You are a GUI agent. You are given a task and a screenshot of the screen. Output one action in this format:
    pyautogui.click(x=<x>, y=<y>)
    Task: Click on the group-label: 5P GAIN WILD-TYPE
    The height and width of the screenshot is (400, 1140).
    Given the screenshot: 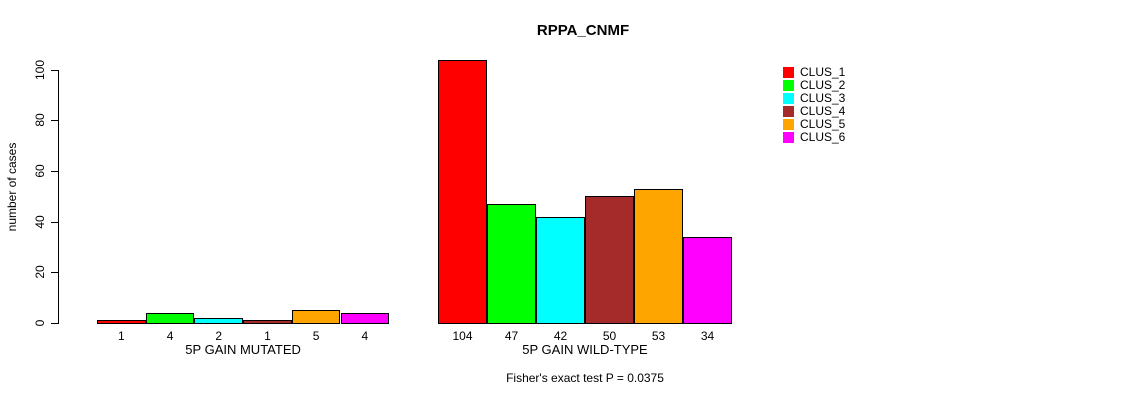 What is the action you would take?
    pyautogui.click(x=585, y=349)
    